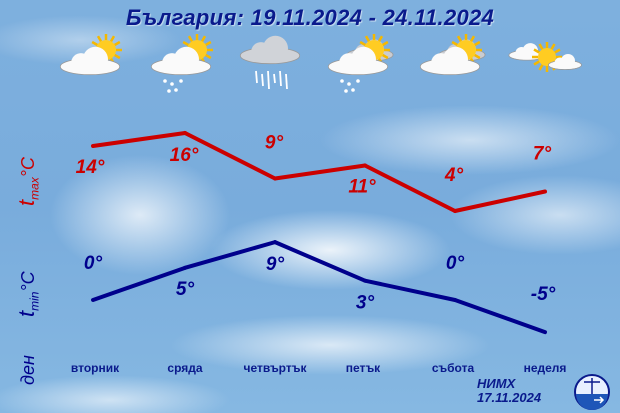 This screenshot has width=620, height=413. I want to click on weather-icons, so click(320, 63).